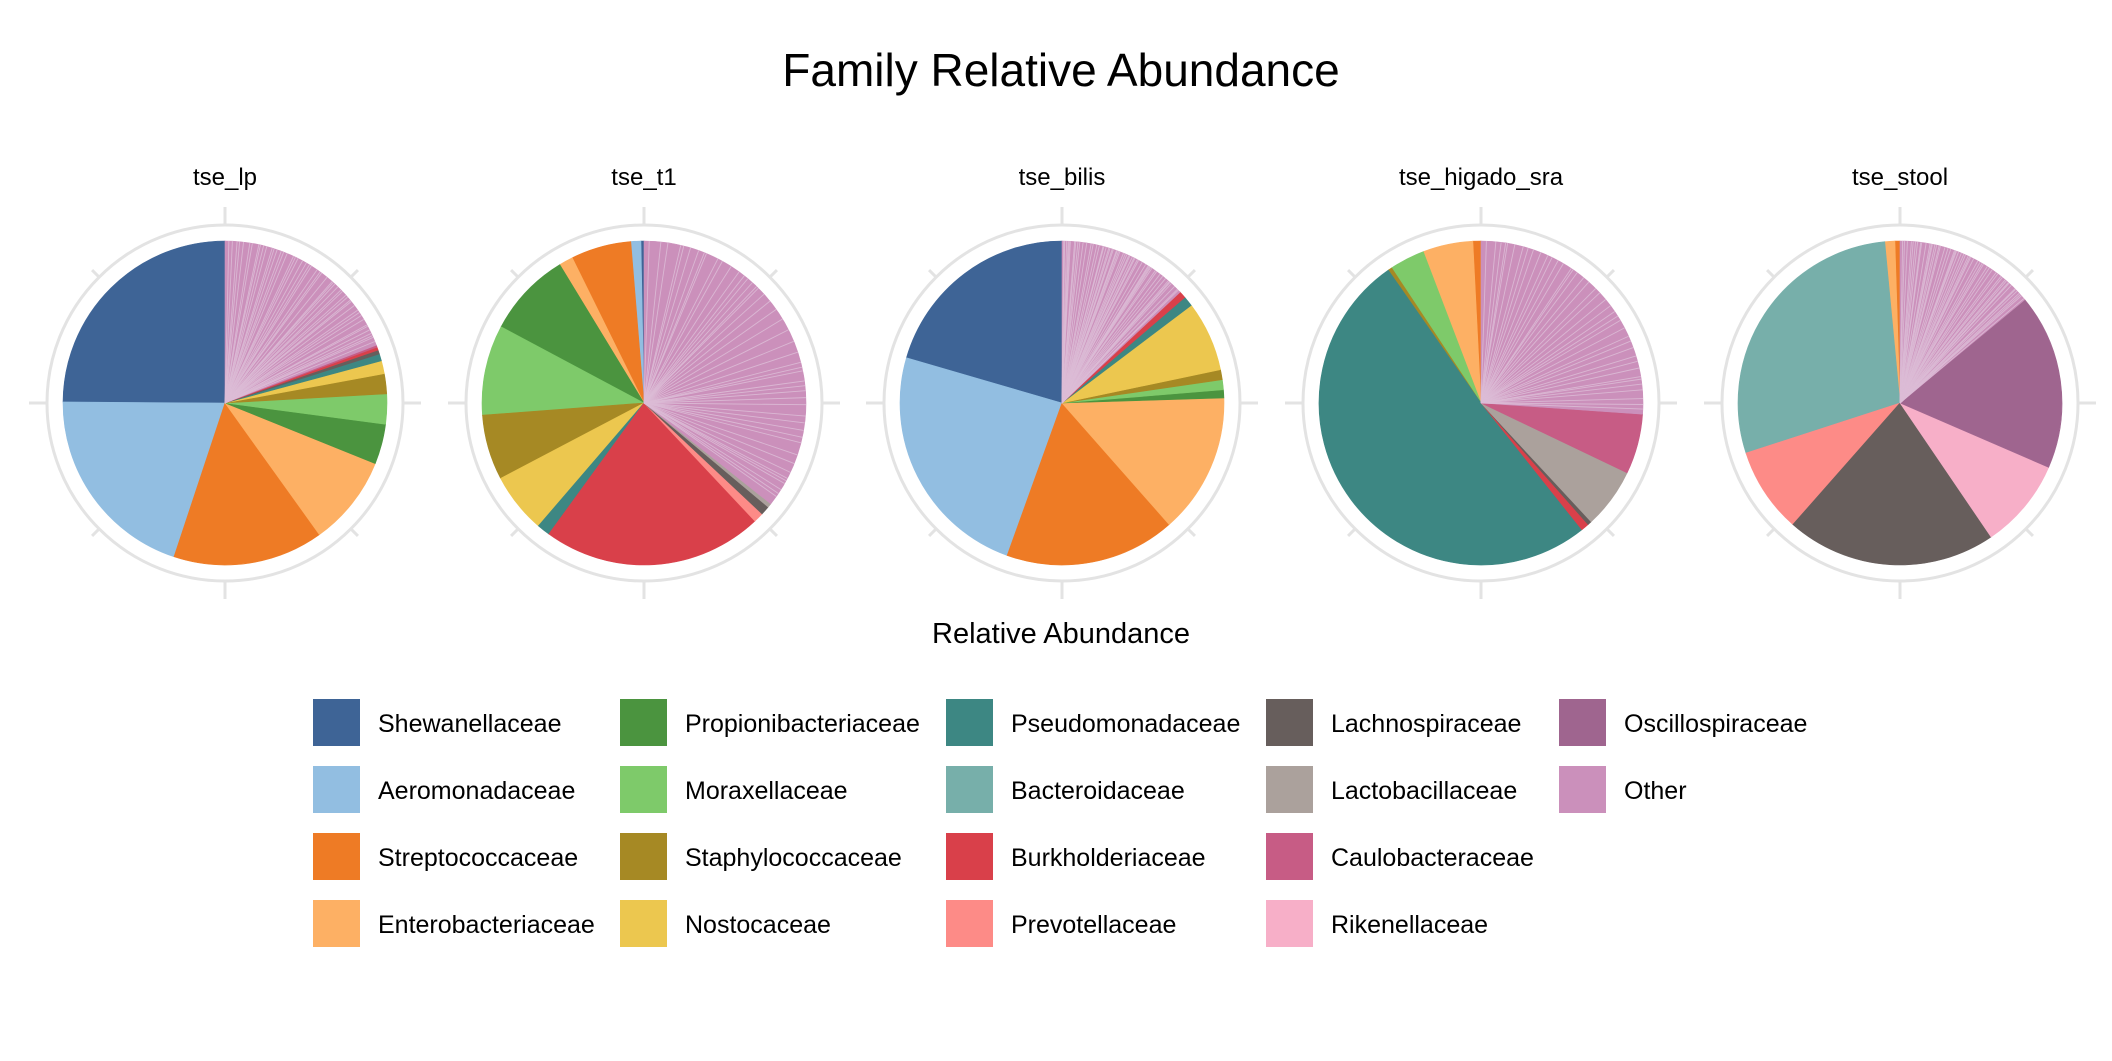  What do you see at coordinates (1400, 856) in the screenshot?
I see `legend-item-caulobacteraceae: Caulobacteraceae` at bounding box center [1400, 856].